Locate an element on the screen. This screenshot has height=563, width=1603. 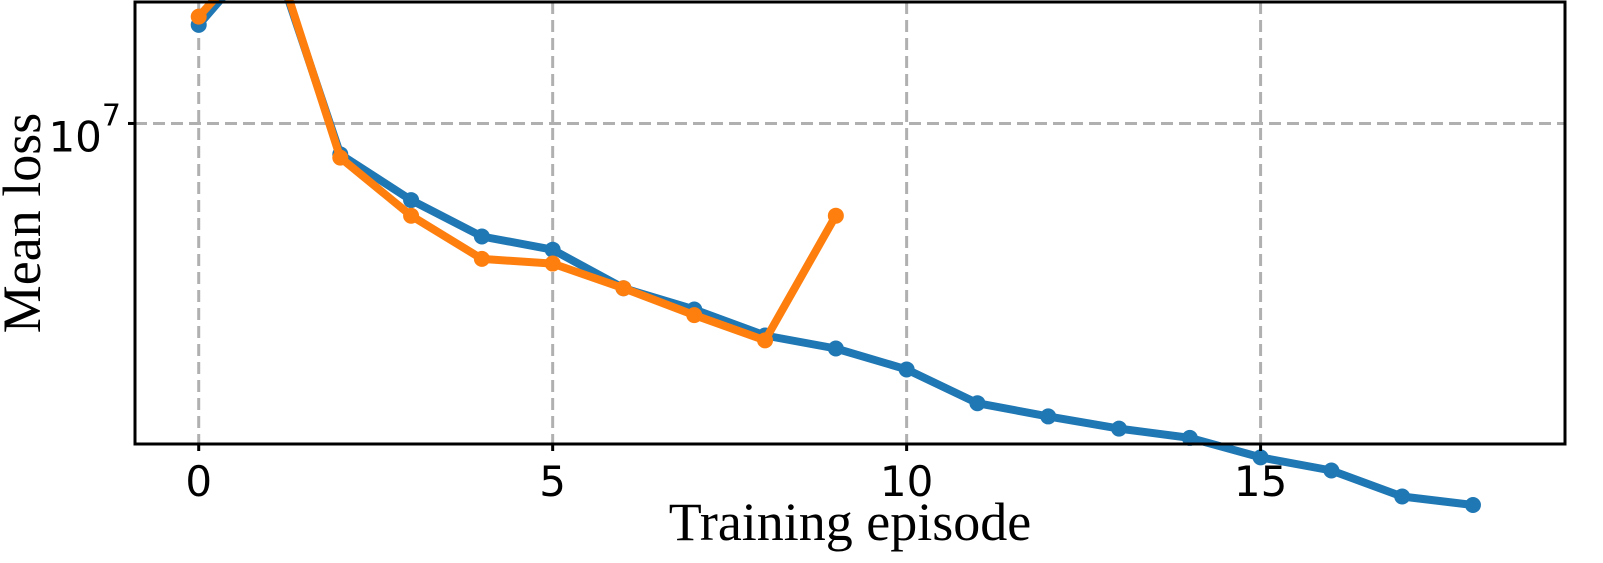
y-axis-label: Mean loss is located at coordinates (26, 223).